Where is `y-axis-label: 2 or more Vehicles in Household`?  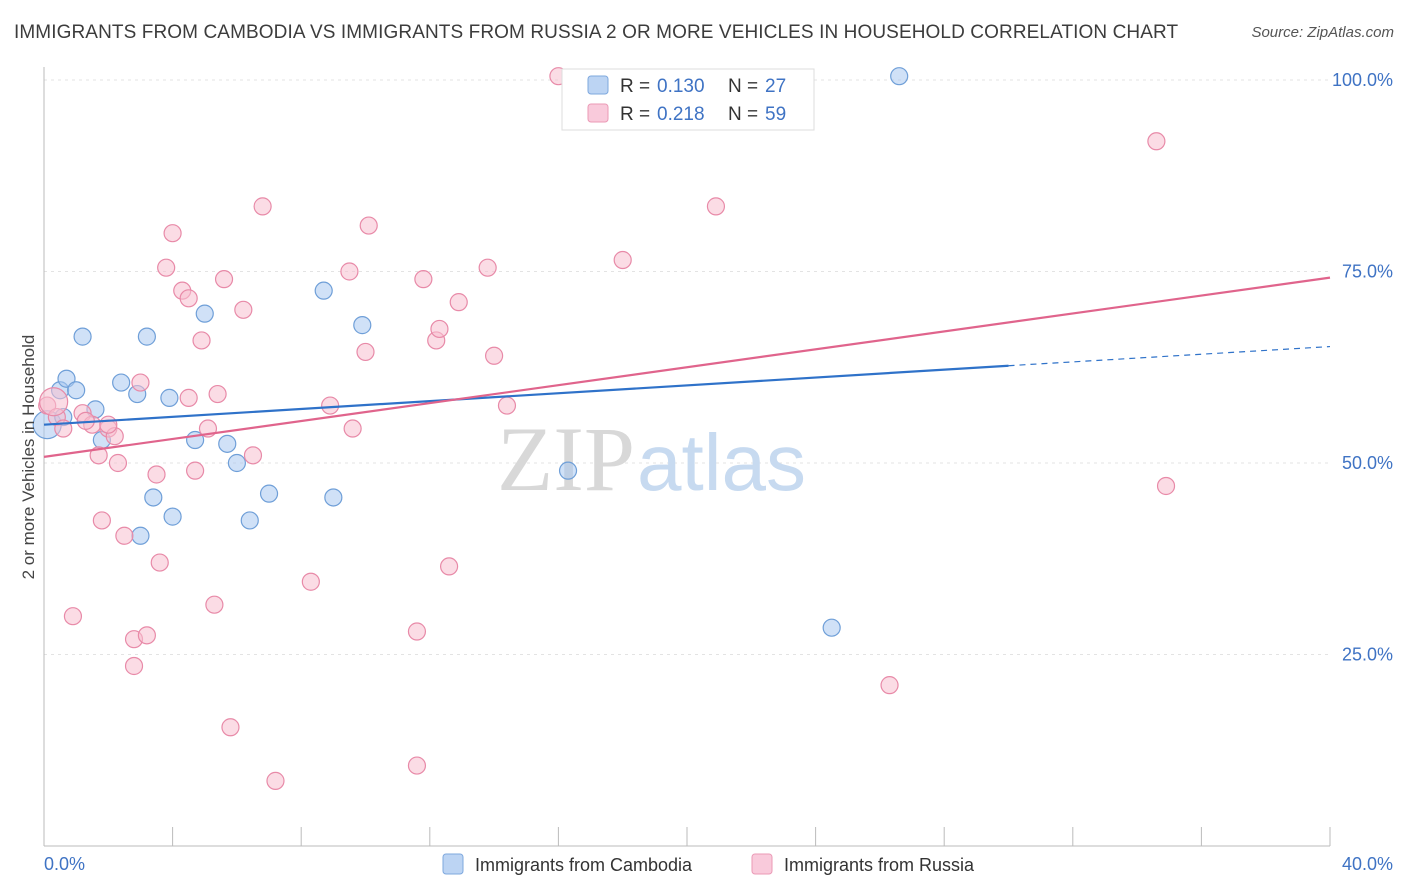 y-axis-label: 2 or more Vehicles in Household is located at coordinates (28, 457).